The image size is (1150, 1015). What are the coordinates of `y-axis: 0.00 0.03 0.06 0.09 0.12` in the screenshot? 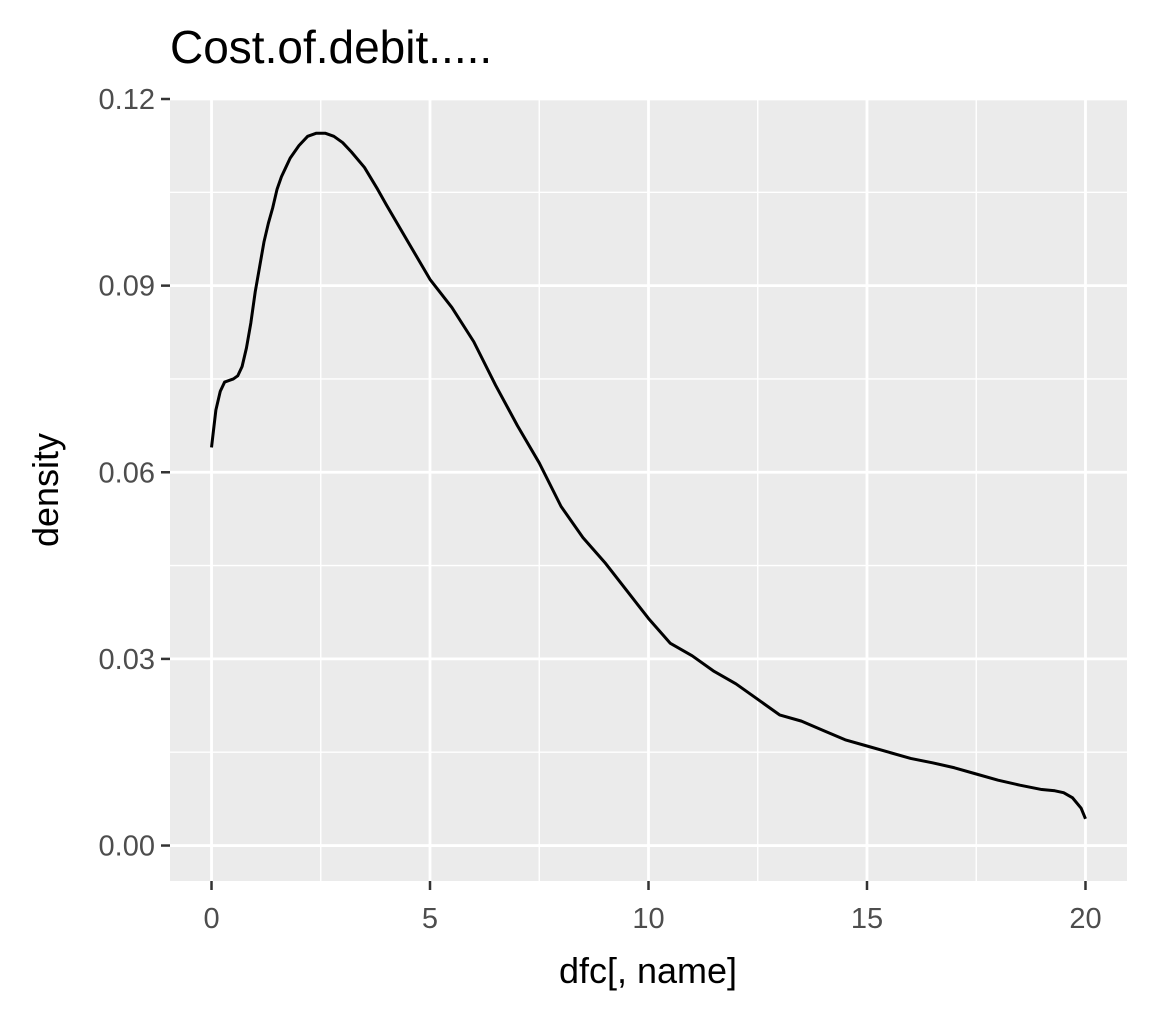 It's located at (134, 473).